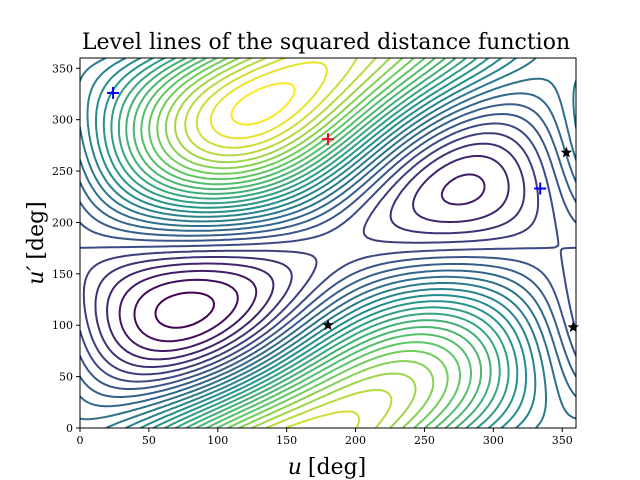 The image size is (640, 480). I want to click on x-axis-unit: [deg], so click(337, 467).